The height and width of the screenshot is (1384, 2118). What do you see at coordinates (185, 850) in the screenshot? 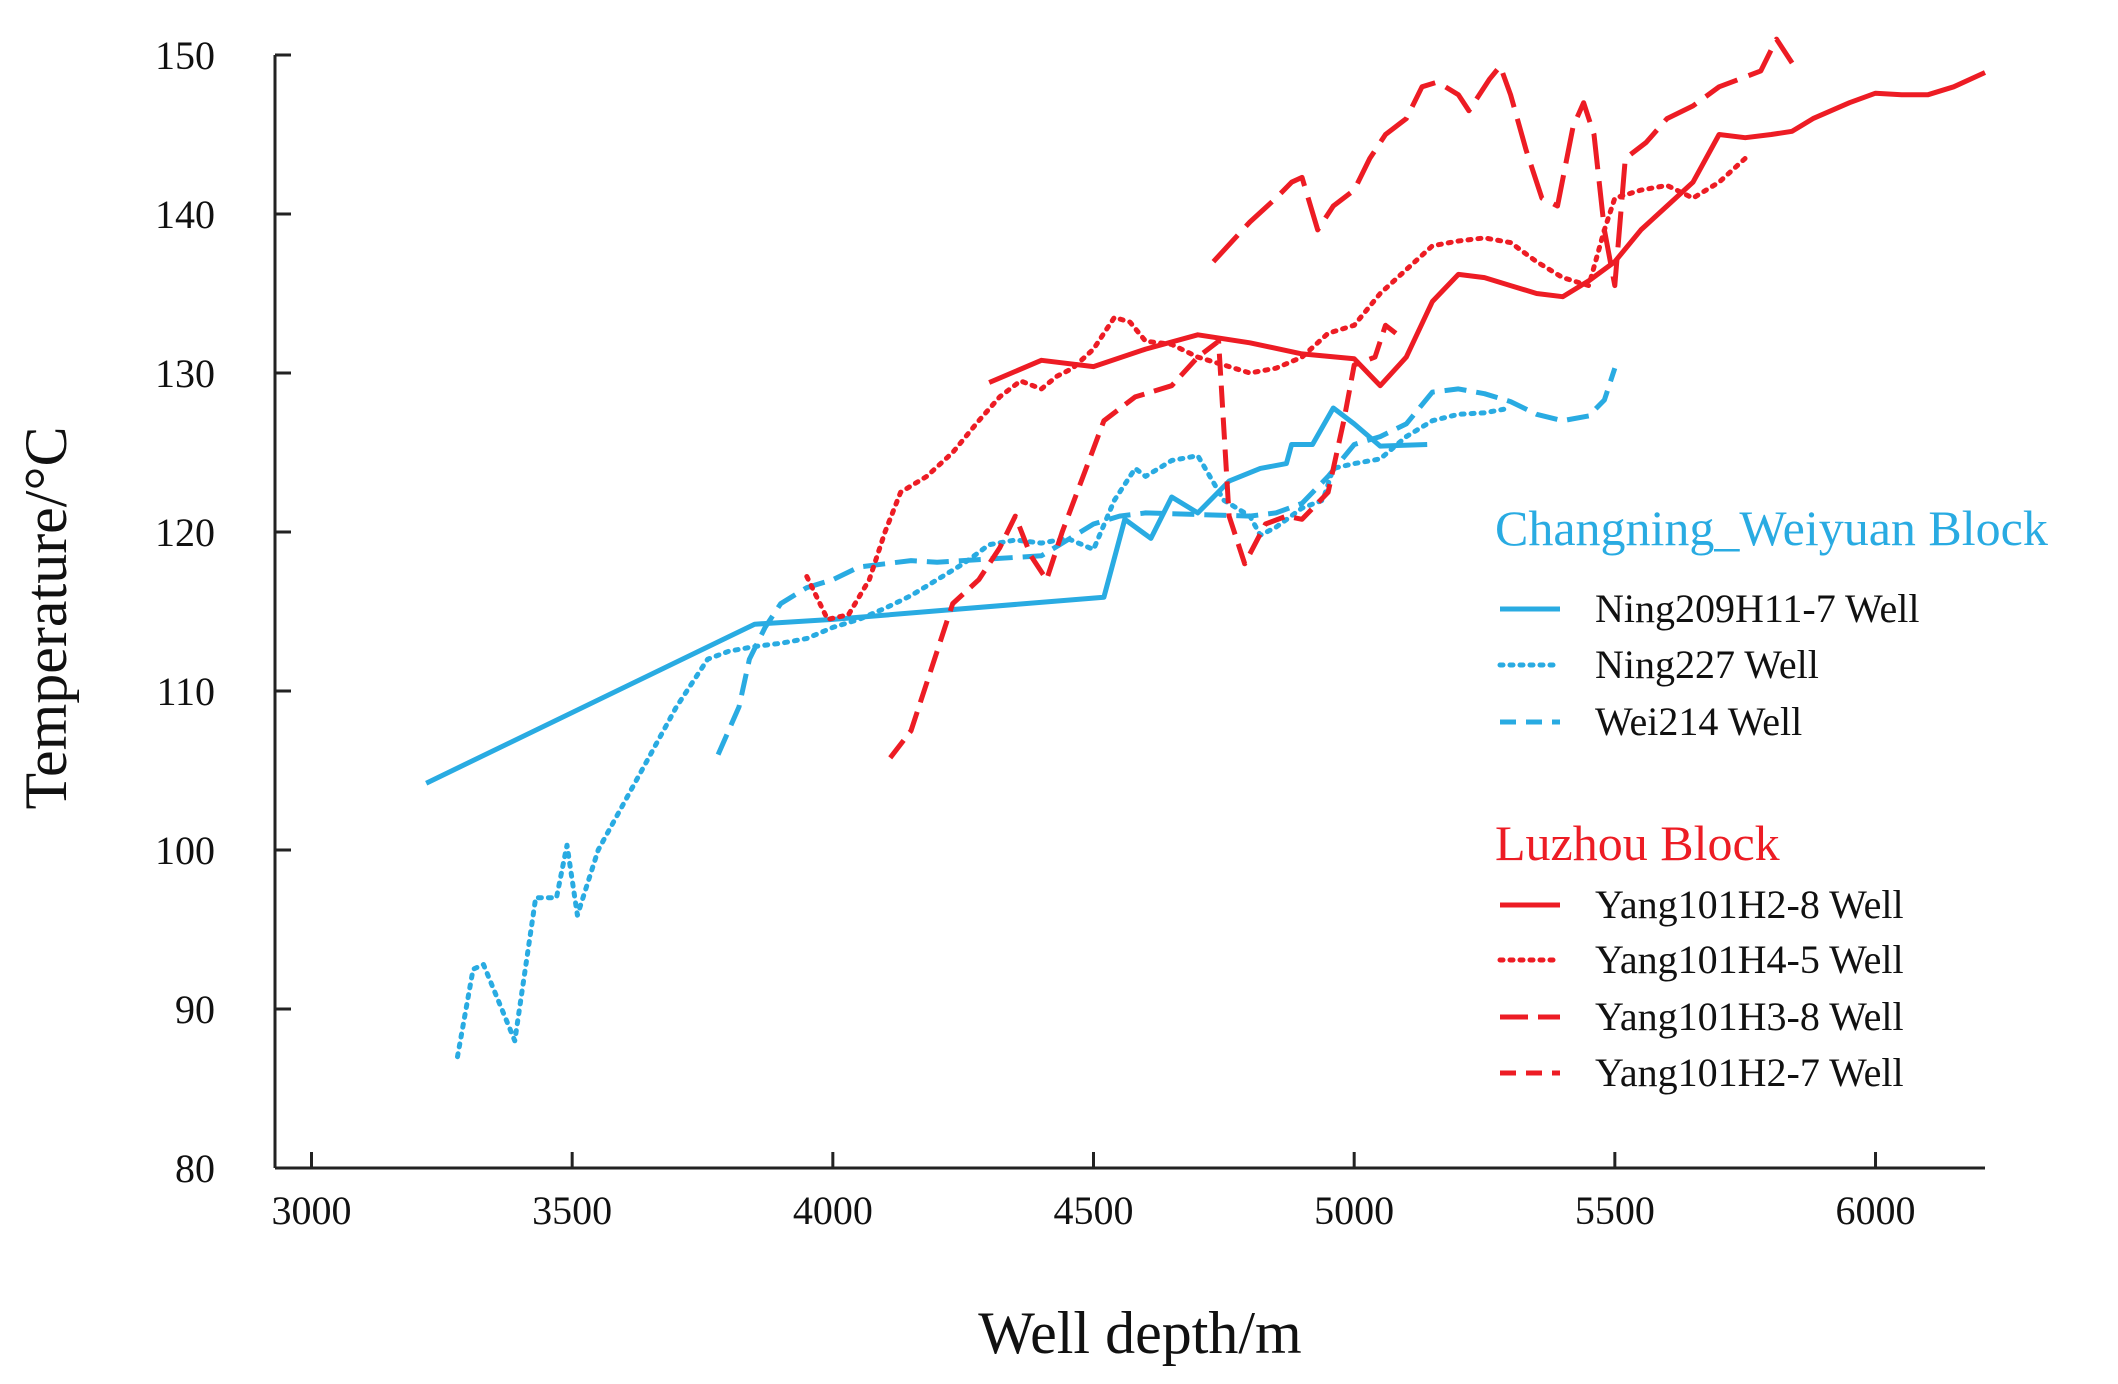
I see `y-tick-label: 100` at bounding box center [185, 850].